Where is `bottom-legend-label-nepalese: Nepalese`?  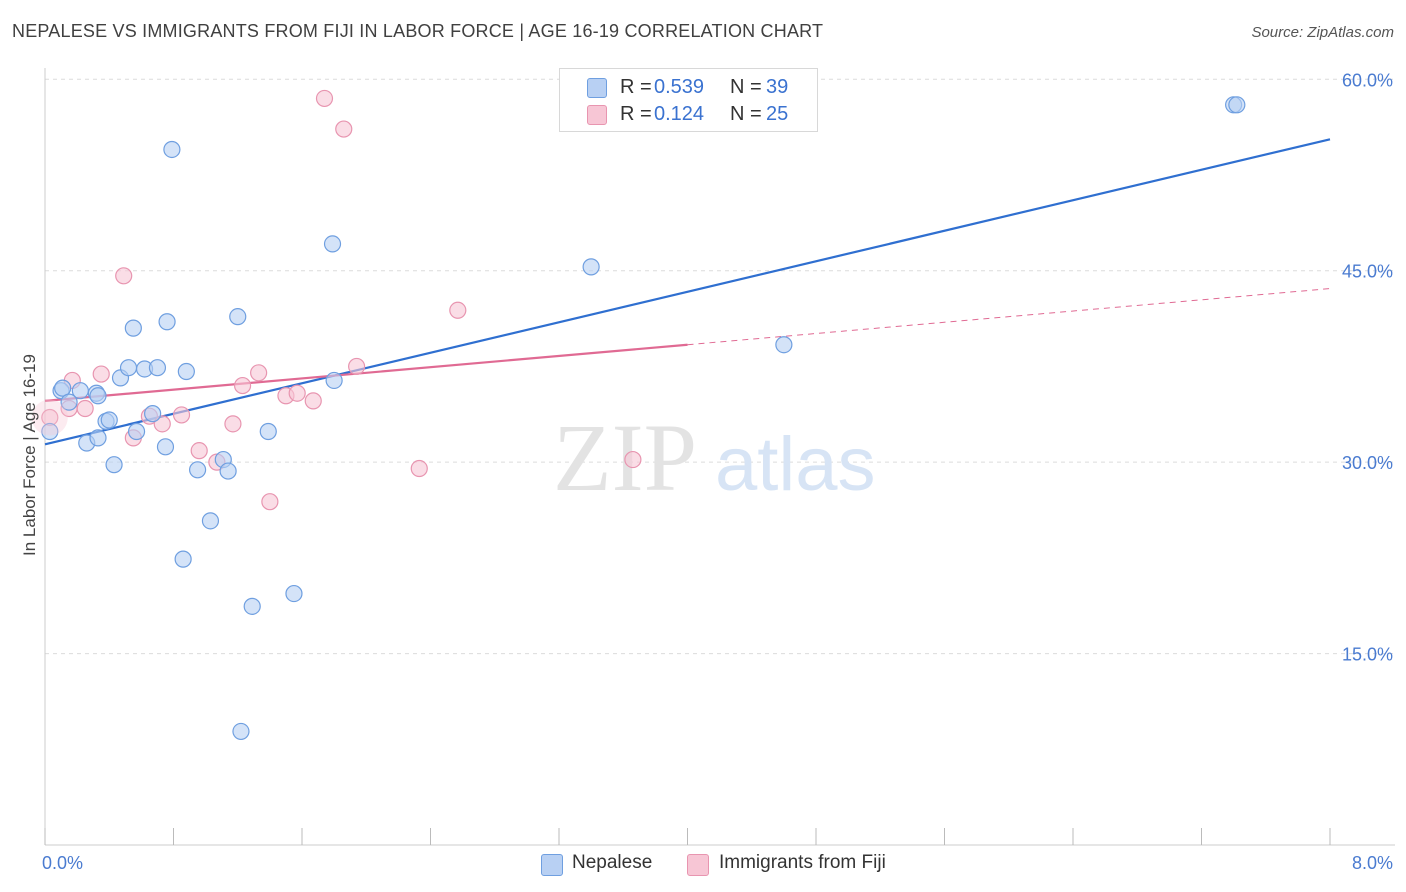 bottom-legend-label-nepalese: Nepalese is located at coordinates (612, 862).